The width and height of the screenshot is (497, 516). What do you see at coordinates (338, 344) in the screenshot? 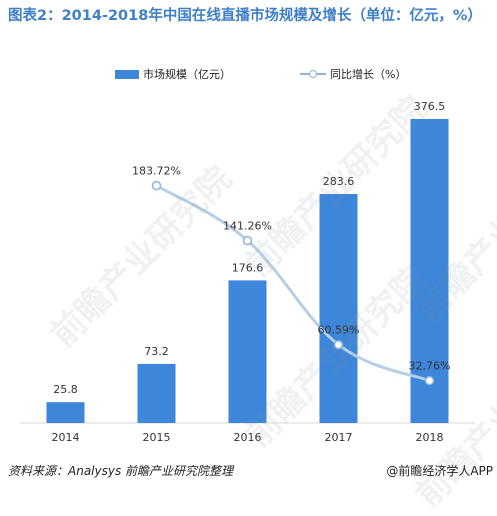
I see `growth-point-2017` at bounding box center [338, 344].